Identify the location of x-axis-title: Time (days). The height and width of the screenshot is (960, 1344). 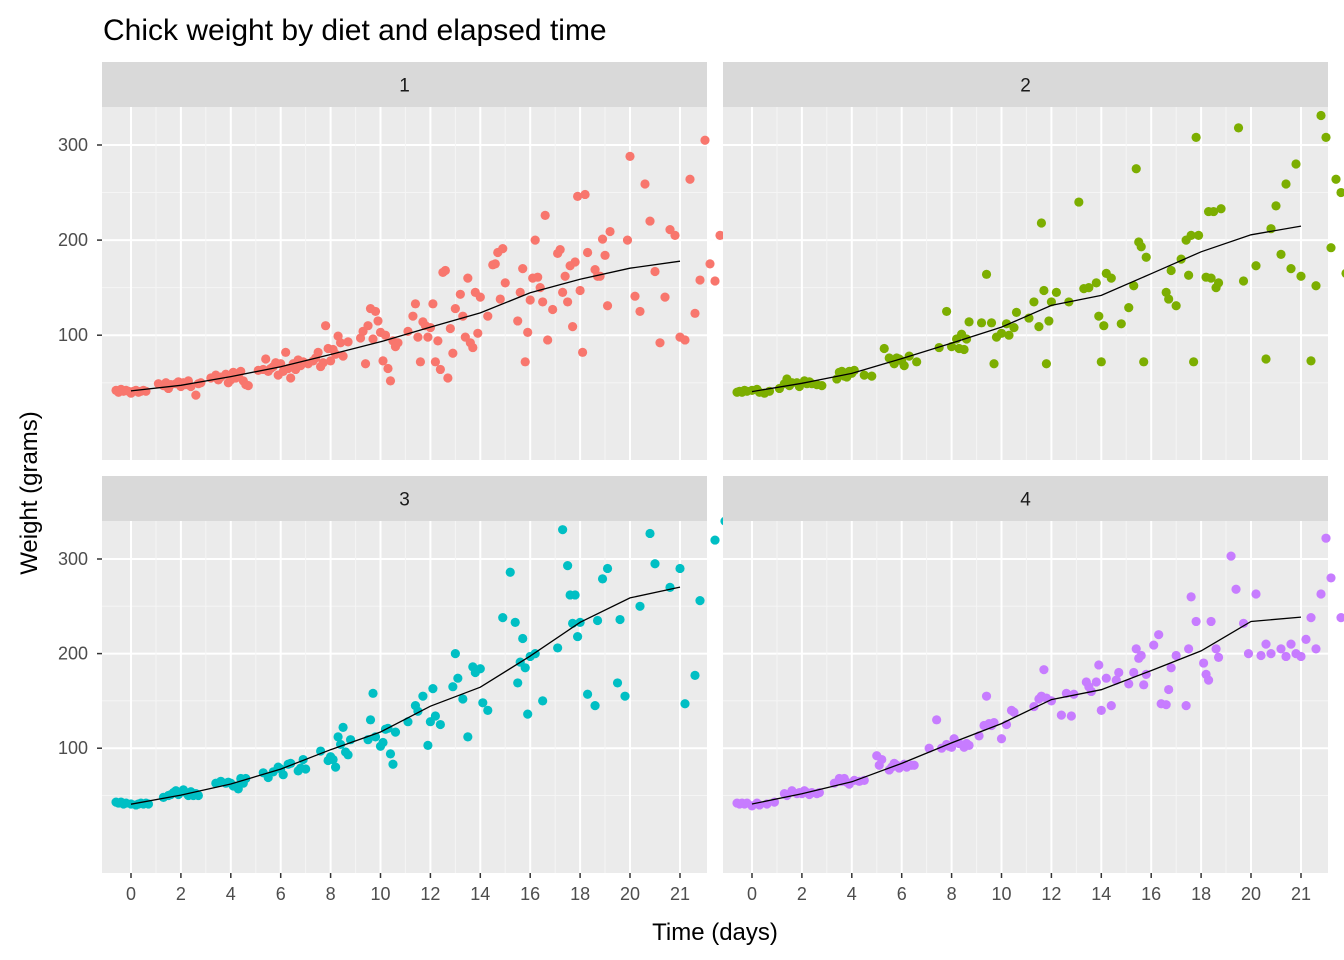
(715, 932).